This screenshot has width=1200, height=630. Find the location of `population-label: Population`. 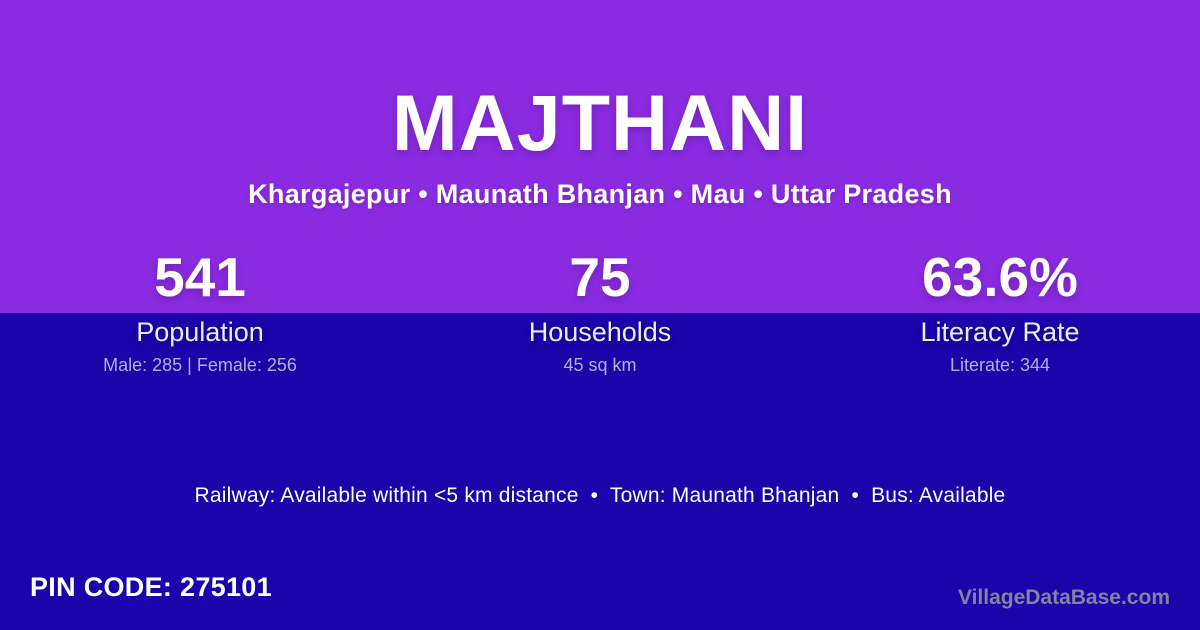

population-label: Population is located at coordinates (200, 332).